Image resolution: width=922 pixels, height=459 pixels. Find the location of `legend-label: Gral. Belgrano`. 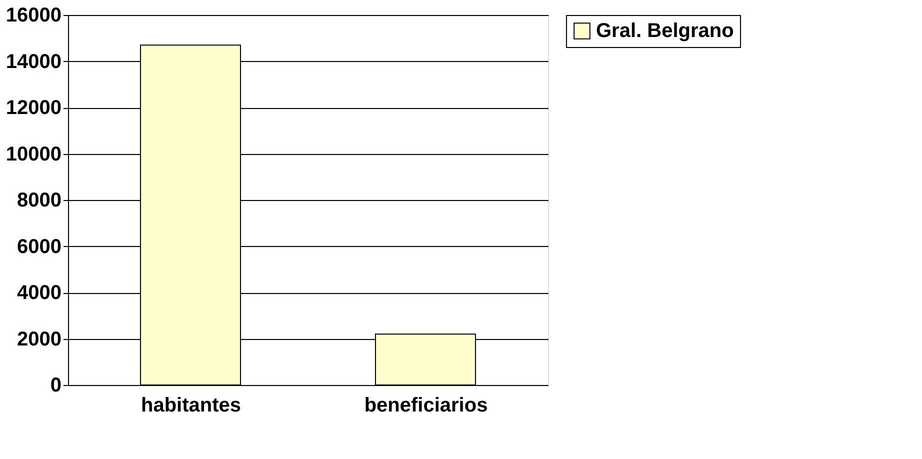

legend-label: Gral. Belgrano is located at coordinates (665, 31).